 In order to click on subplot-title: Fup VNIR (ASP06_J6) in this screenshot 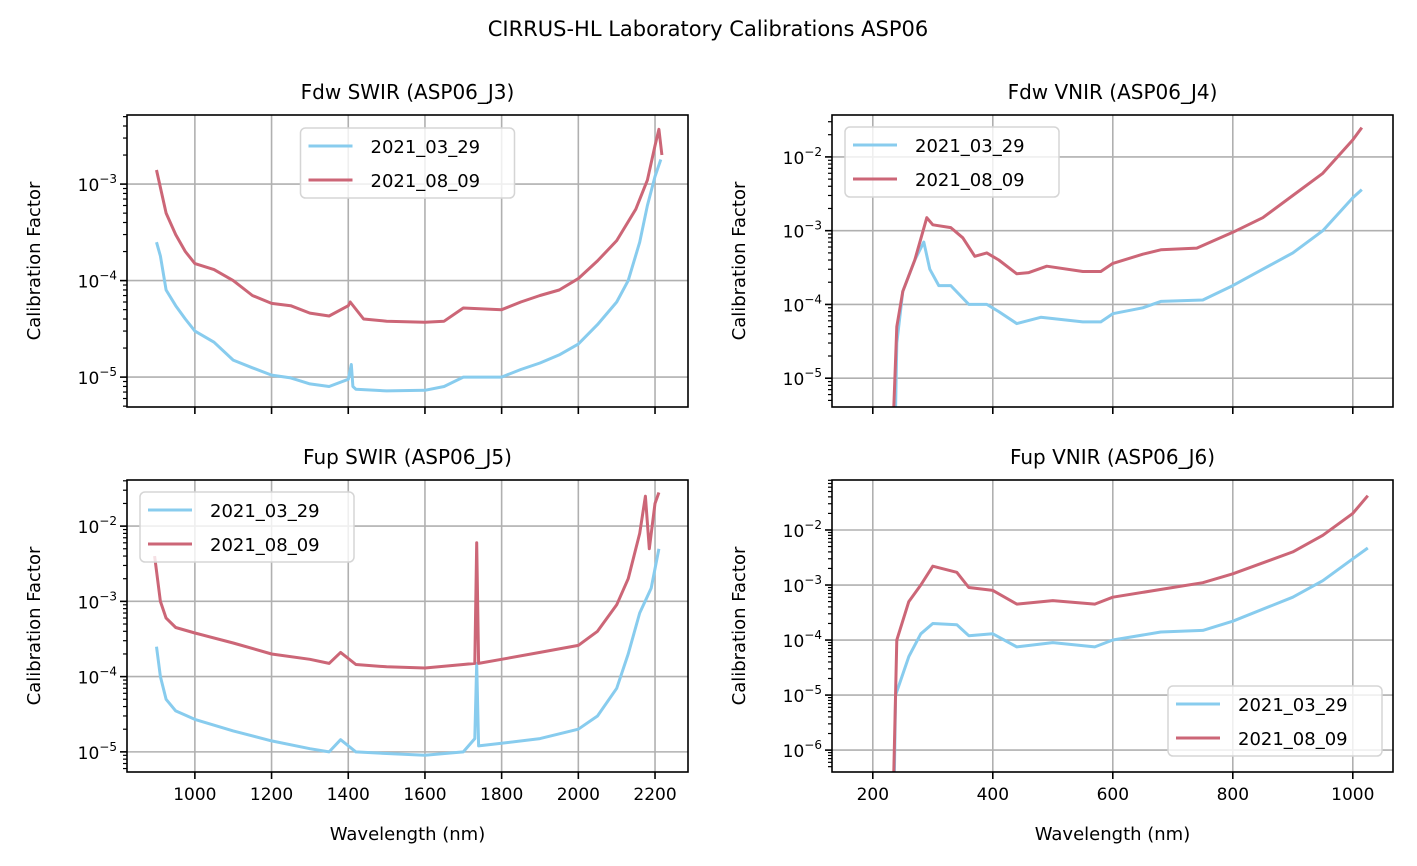, I will do `click(1112, 457)`.